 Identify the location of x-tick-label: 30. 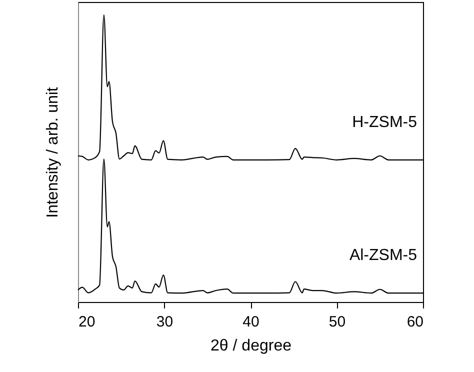
(165, 322).